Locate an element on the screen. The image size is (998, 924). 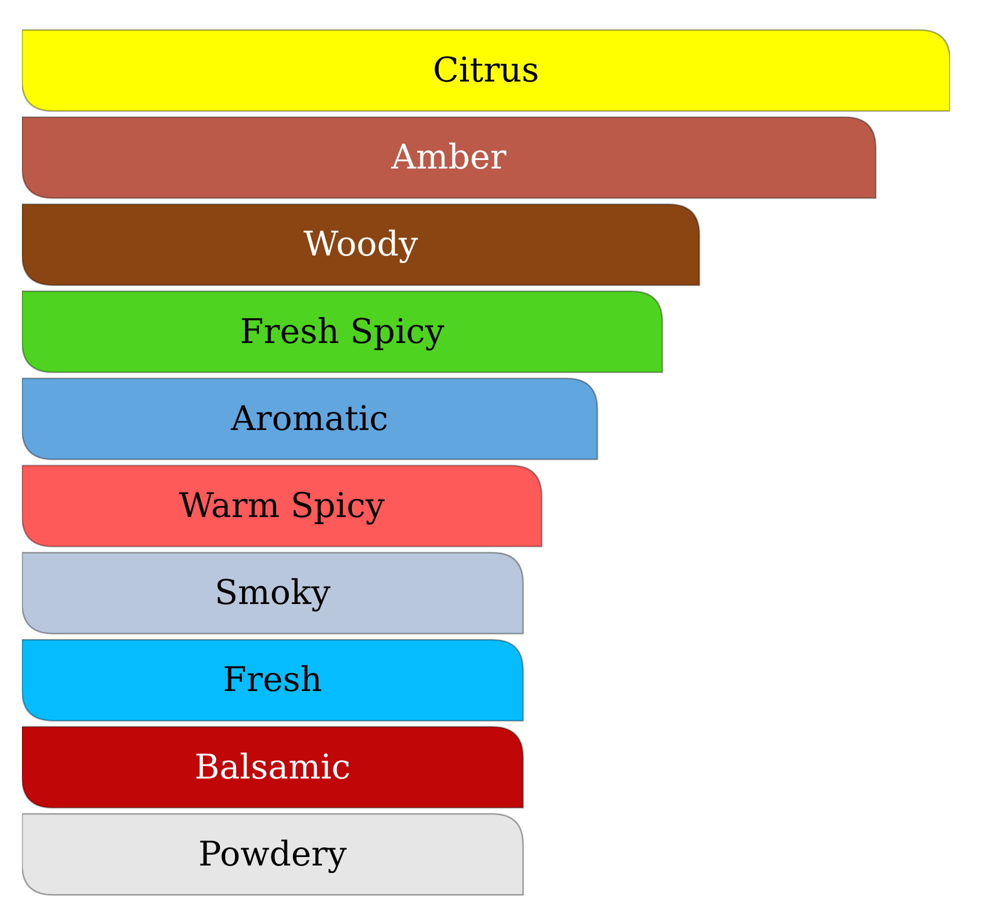
y-tick-label: Woody is located at coordinates (361, 244).